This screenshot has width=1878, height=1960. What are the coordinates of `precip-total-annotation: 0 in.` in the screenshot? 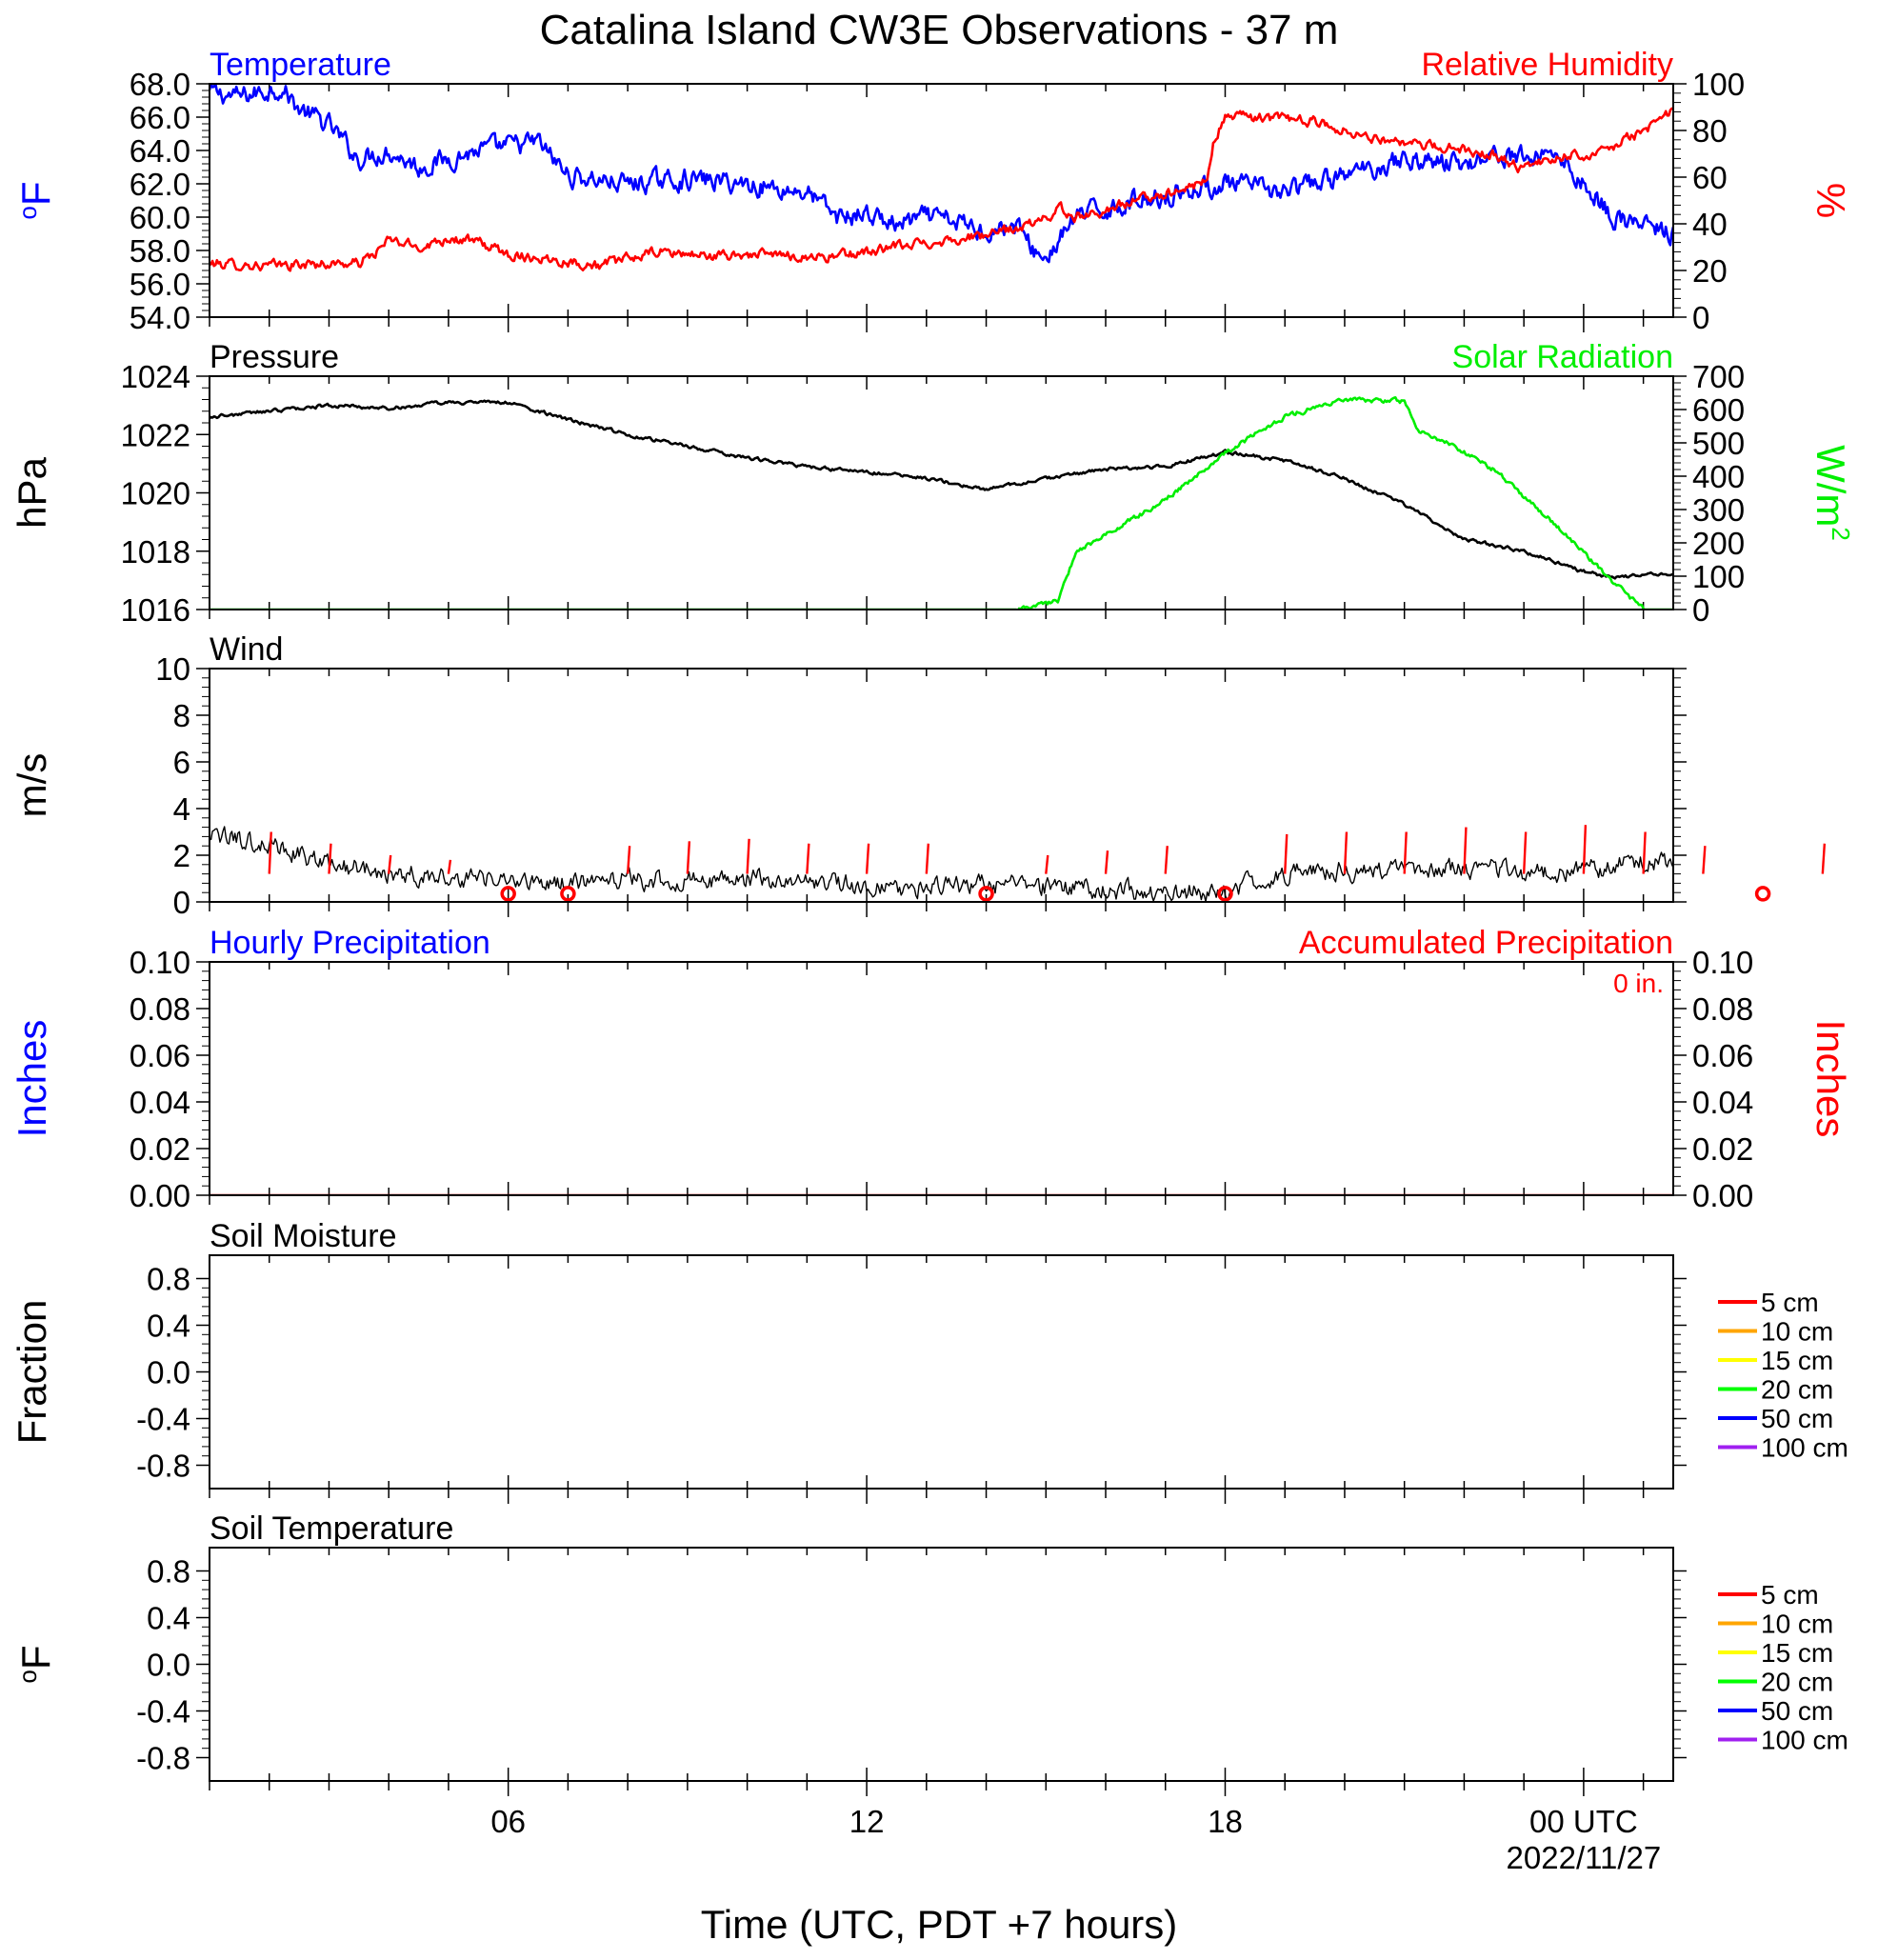 It's located at (1638, 983).